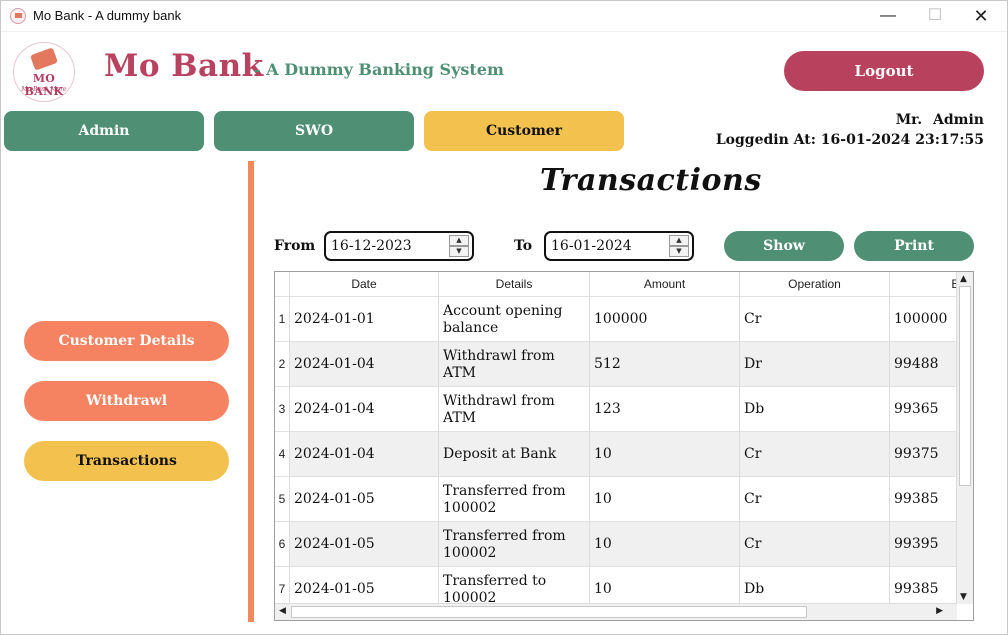 This screenshot has width=1008, height=635. I want to click on cell-amount: 512, so click(665, 364).